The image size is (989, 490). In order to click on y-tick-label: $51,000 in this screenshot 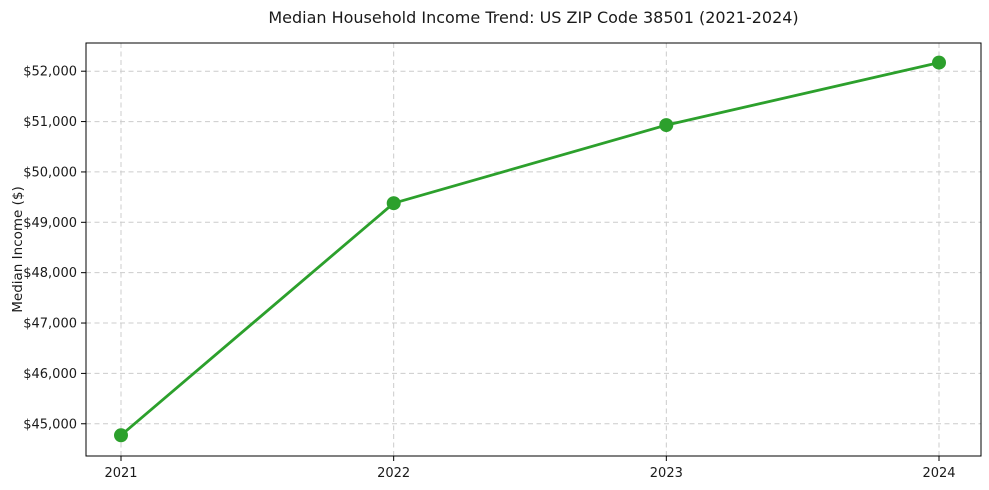, I will do `click(50, 122)`.